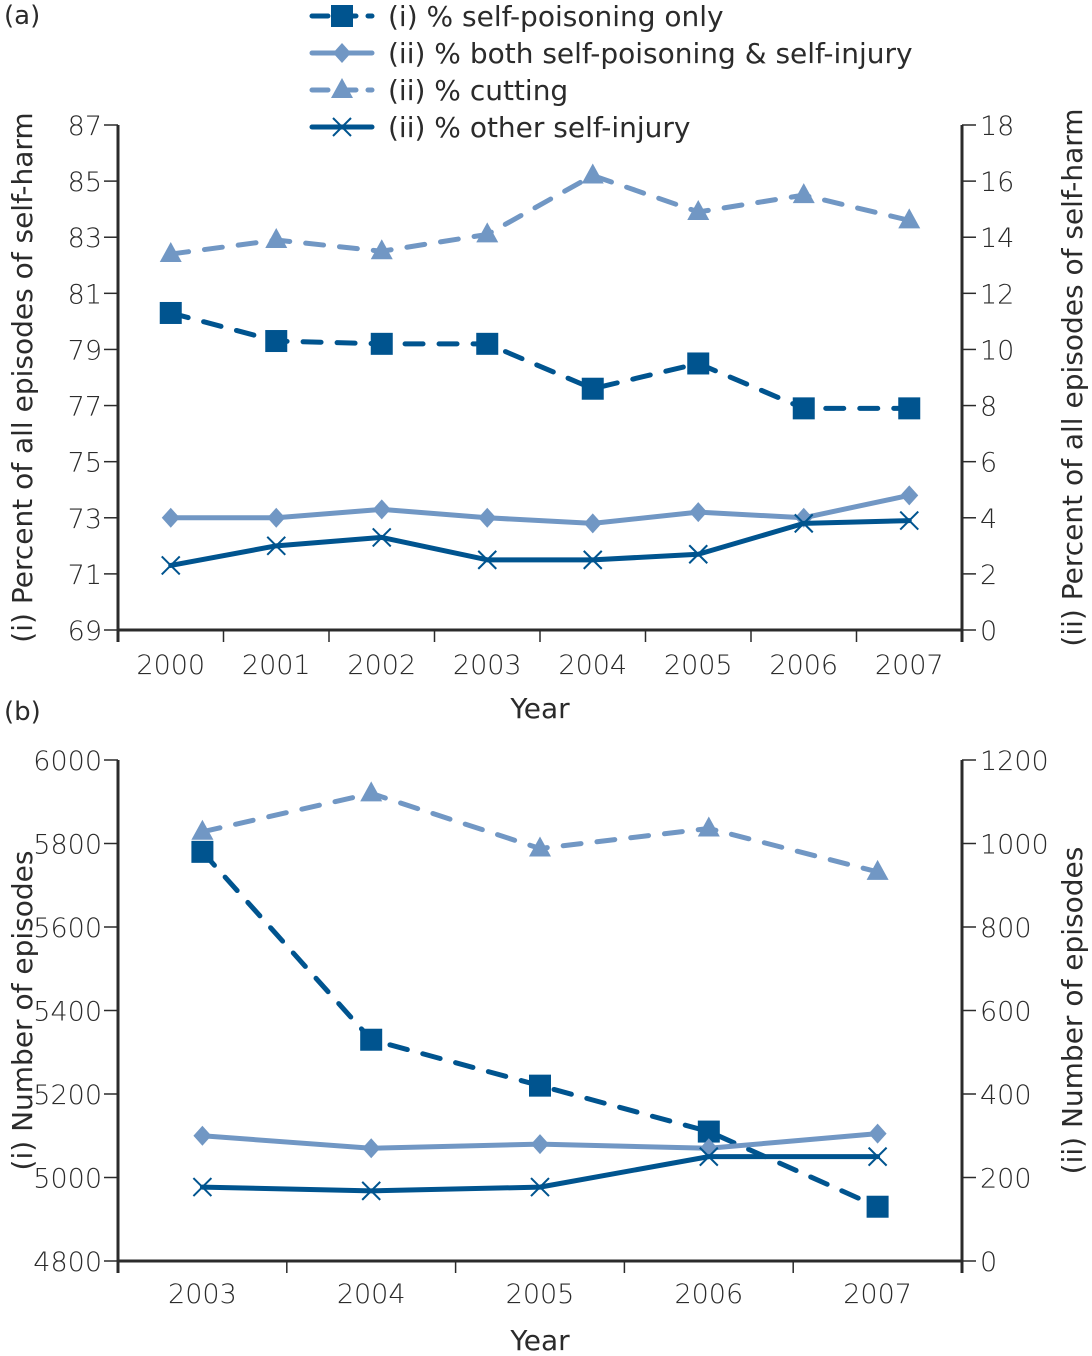 This screenshot has height=1356, width=1092. Describe the element at coordinates (85, 182) in the screenshot. I see `left-y-tick-label: 85` at that location.